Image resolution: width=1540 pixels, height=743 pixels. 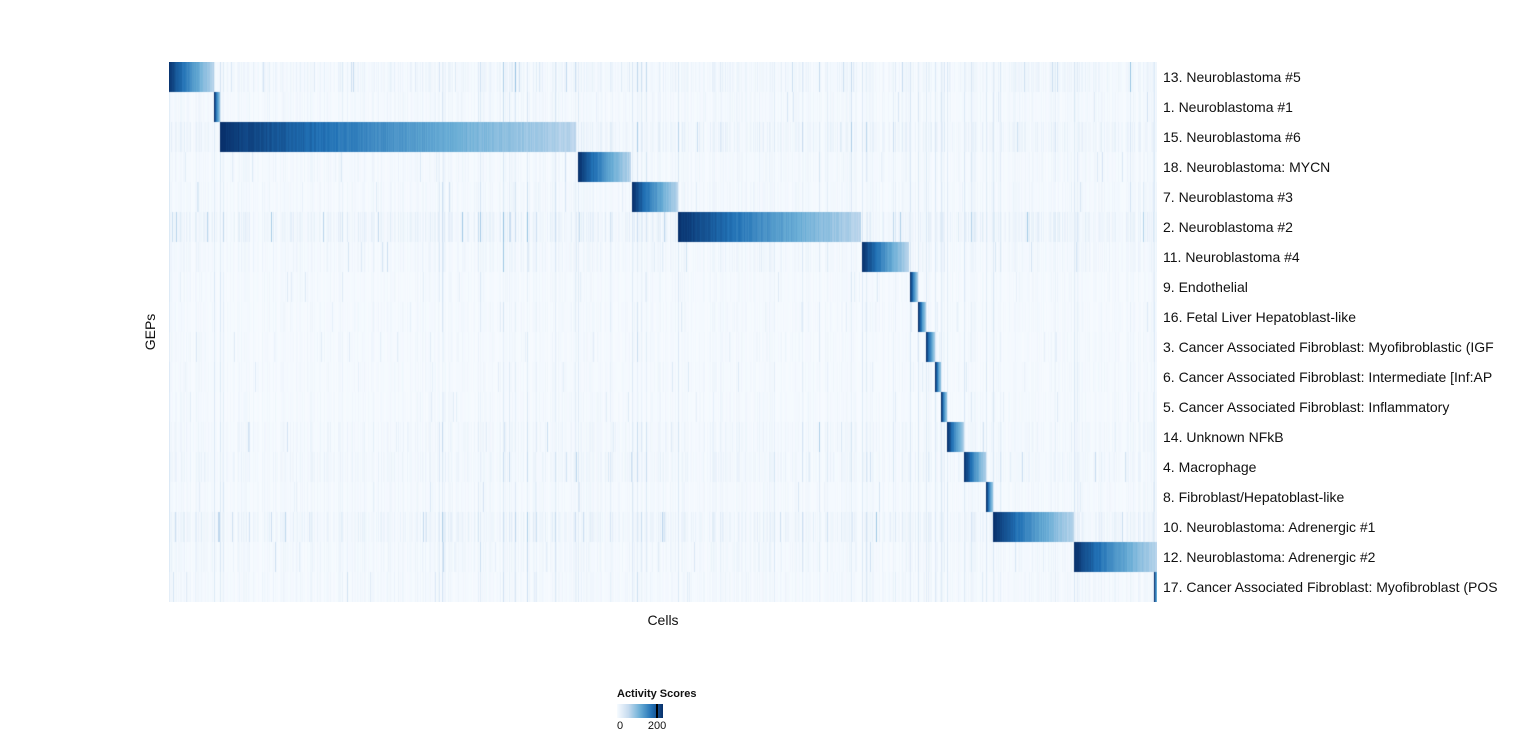 What do you see at coordinates (687, 711) in the screenshot?
I see `legend: Activity Scores 0 200` at bounding box center [687, 711].